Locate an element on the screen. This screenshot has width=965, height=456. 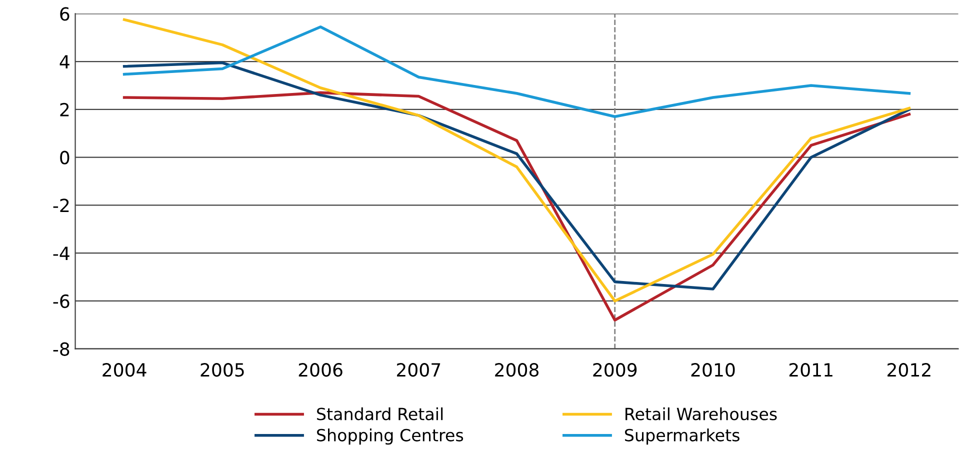
legend-label: Retail Warehouses is located at coordinates (701, 413).